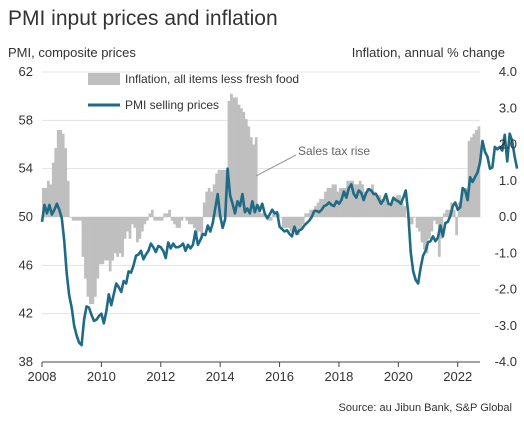  What do you see at coordinates (506, 289) in the screenshot?
I see `right-tick-label: -2.0` at bounding box center [506, 289].